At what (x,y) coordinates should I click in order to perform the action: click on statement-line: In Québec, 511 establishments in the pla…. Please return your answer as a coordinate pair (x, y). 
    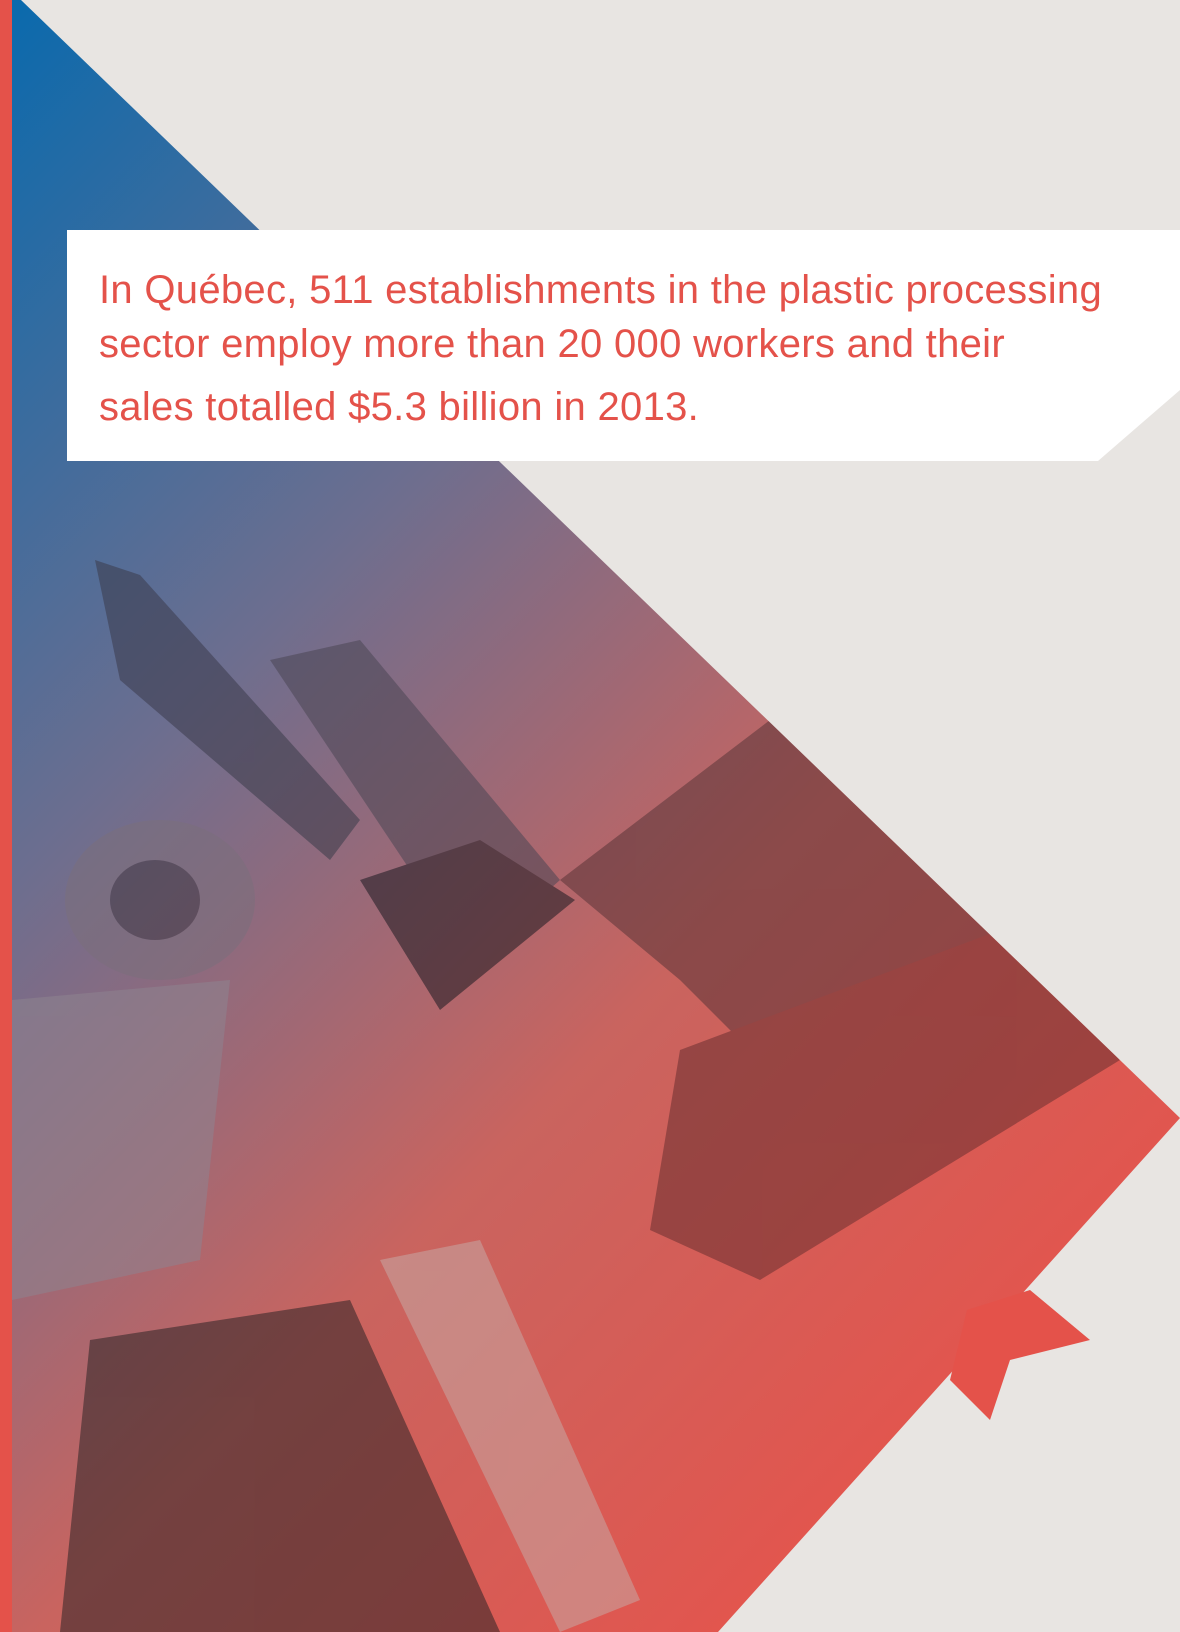
    Looking at the image, I should click on (600, 290).